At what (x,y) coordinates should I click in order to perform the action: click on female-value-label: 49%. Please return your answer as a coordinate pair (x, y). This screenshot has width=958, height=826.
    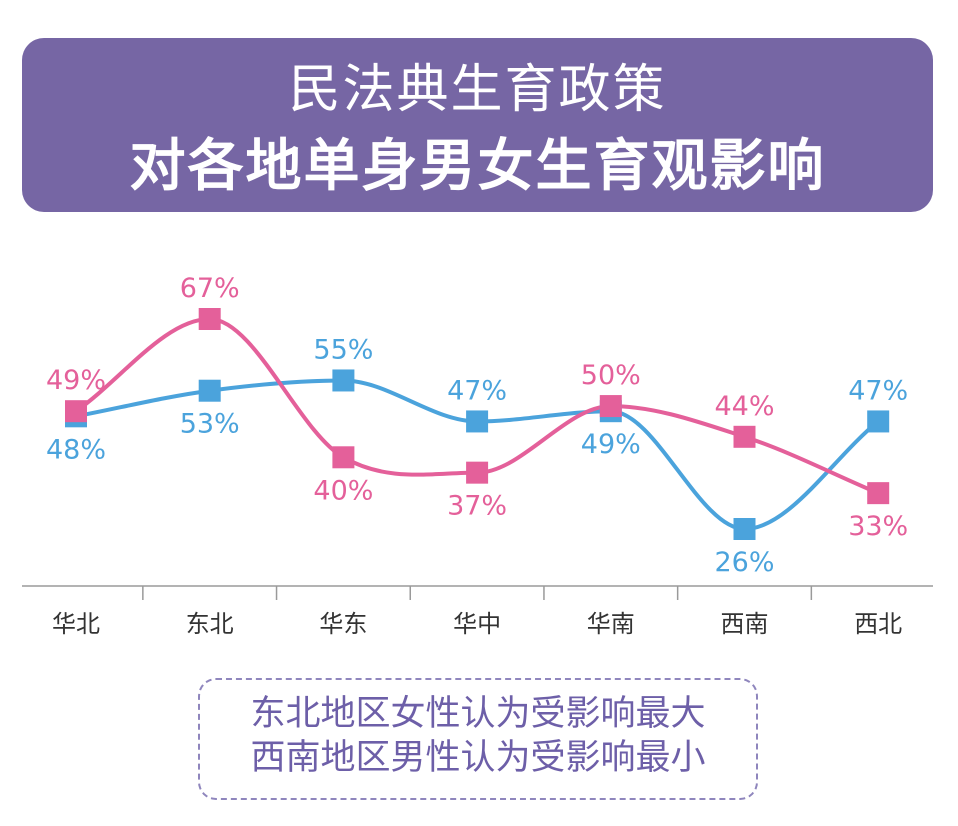
    Looking at the image, I should click on (76, 380).